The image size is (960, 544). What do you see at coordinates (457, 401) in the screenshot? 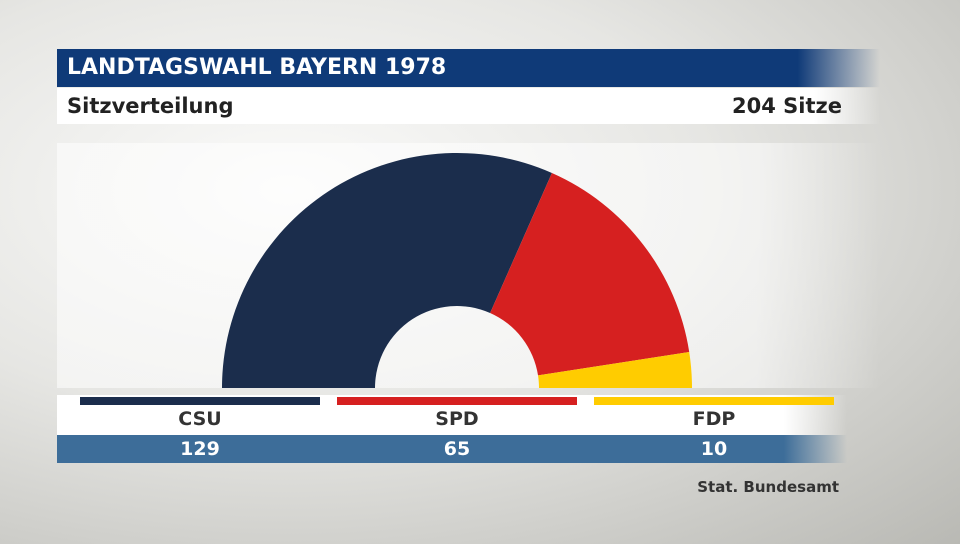
I see `legend-swatch-spd` at bounding box center [457, 401].